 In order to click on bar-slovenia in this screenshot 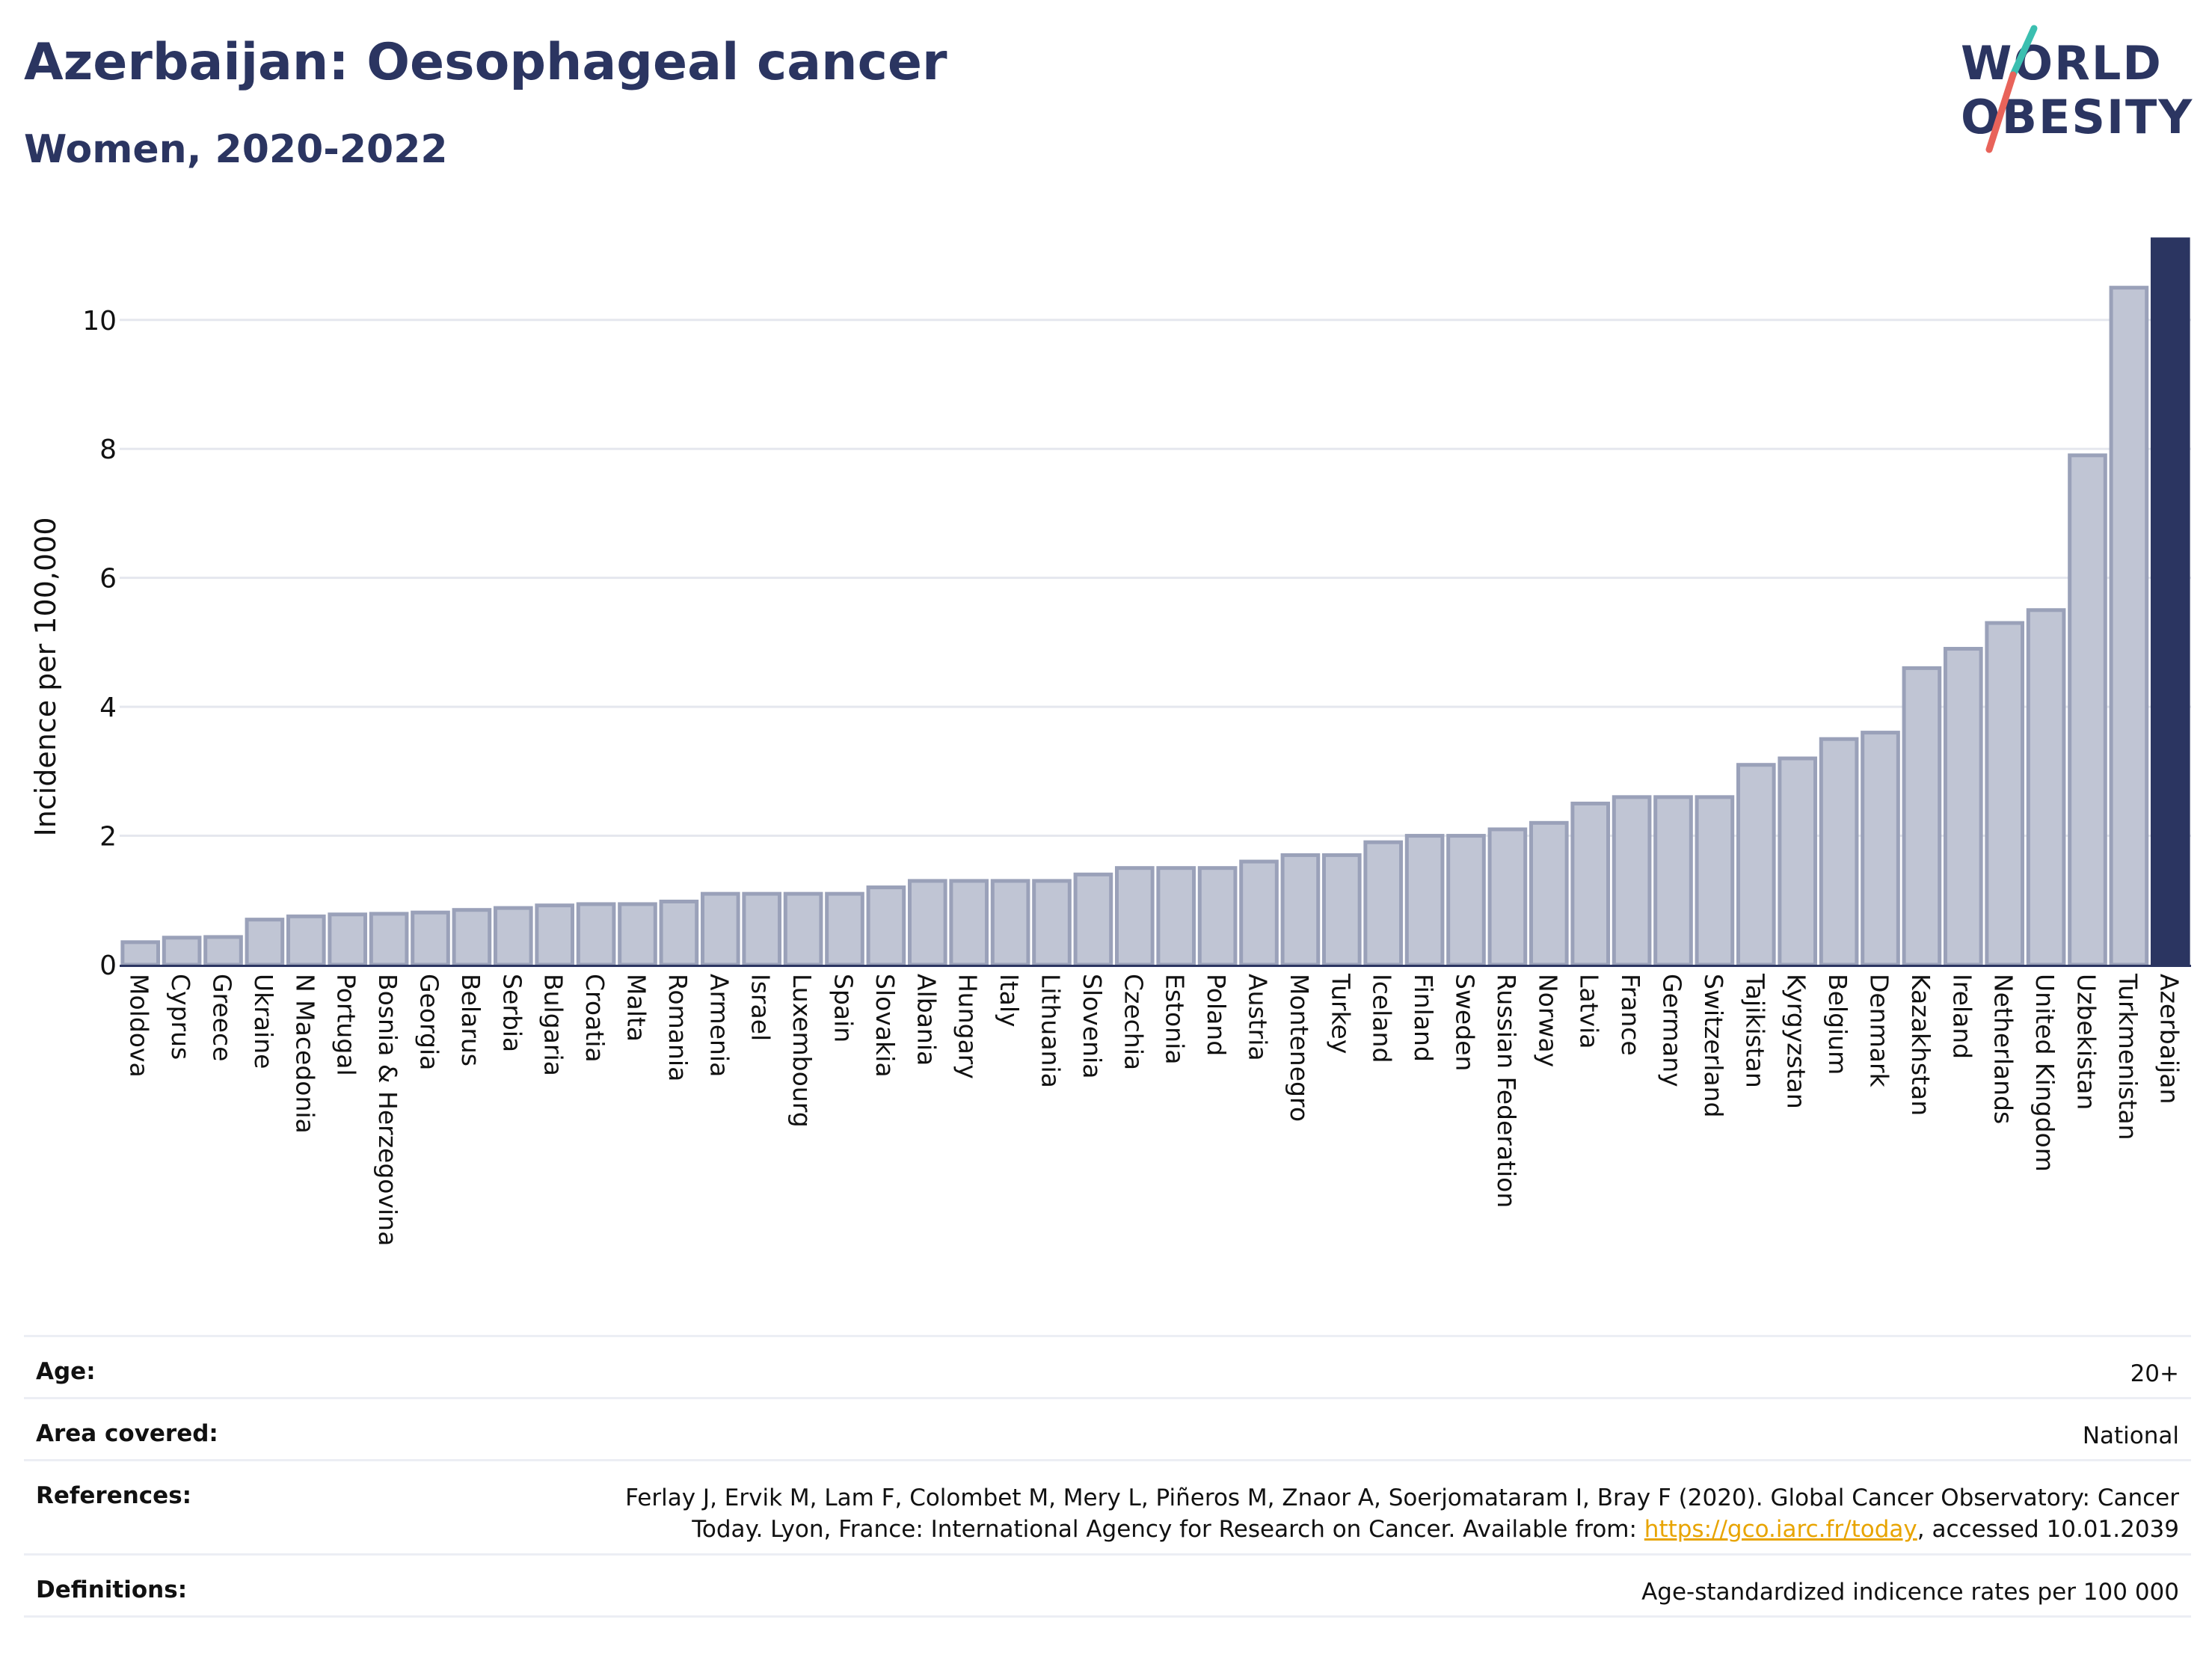, I will do `click(1093, 919)`.